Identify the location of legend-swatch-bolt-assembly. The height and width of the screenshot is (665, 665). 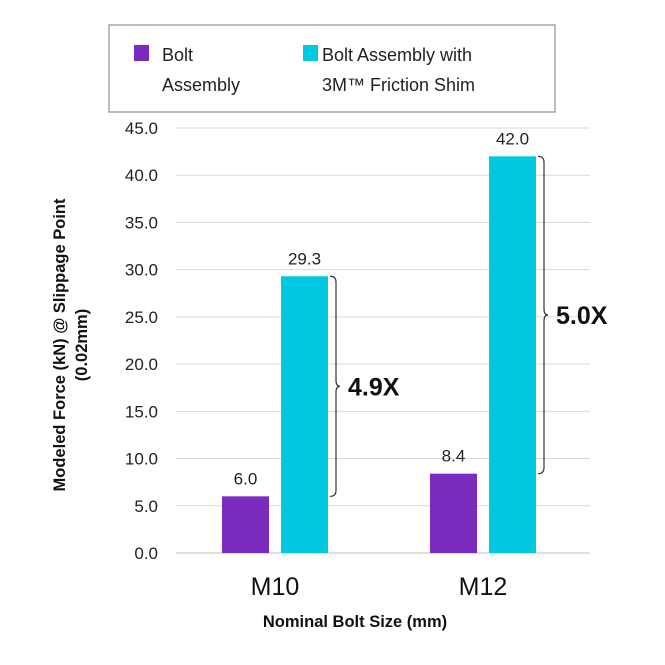
(141, 53).